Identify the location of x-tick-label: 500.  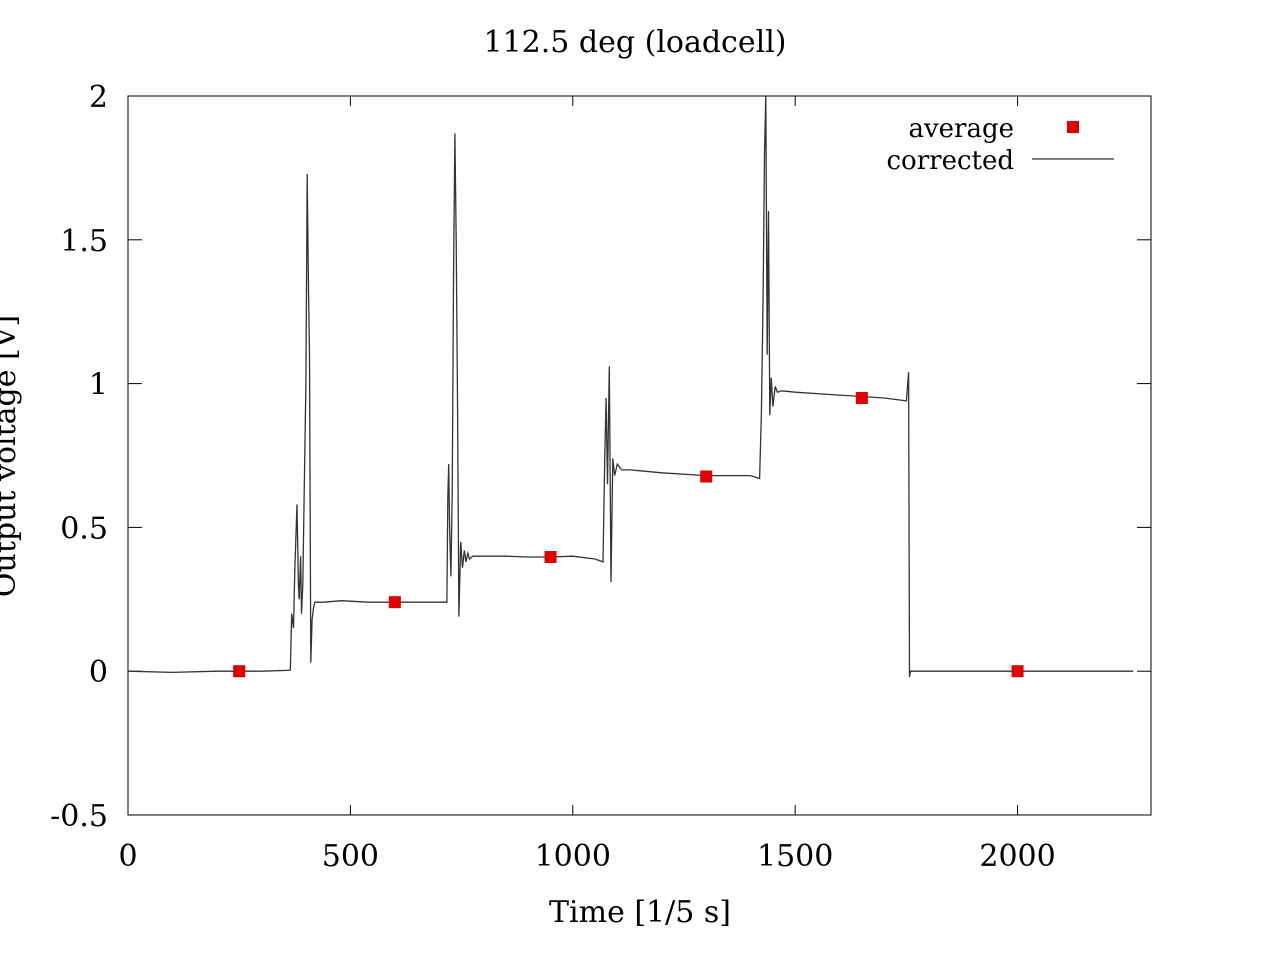
(350, 856).